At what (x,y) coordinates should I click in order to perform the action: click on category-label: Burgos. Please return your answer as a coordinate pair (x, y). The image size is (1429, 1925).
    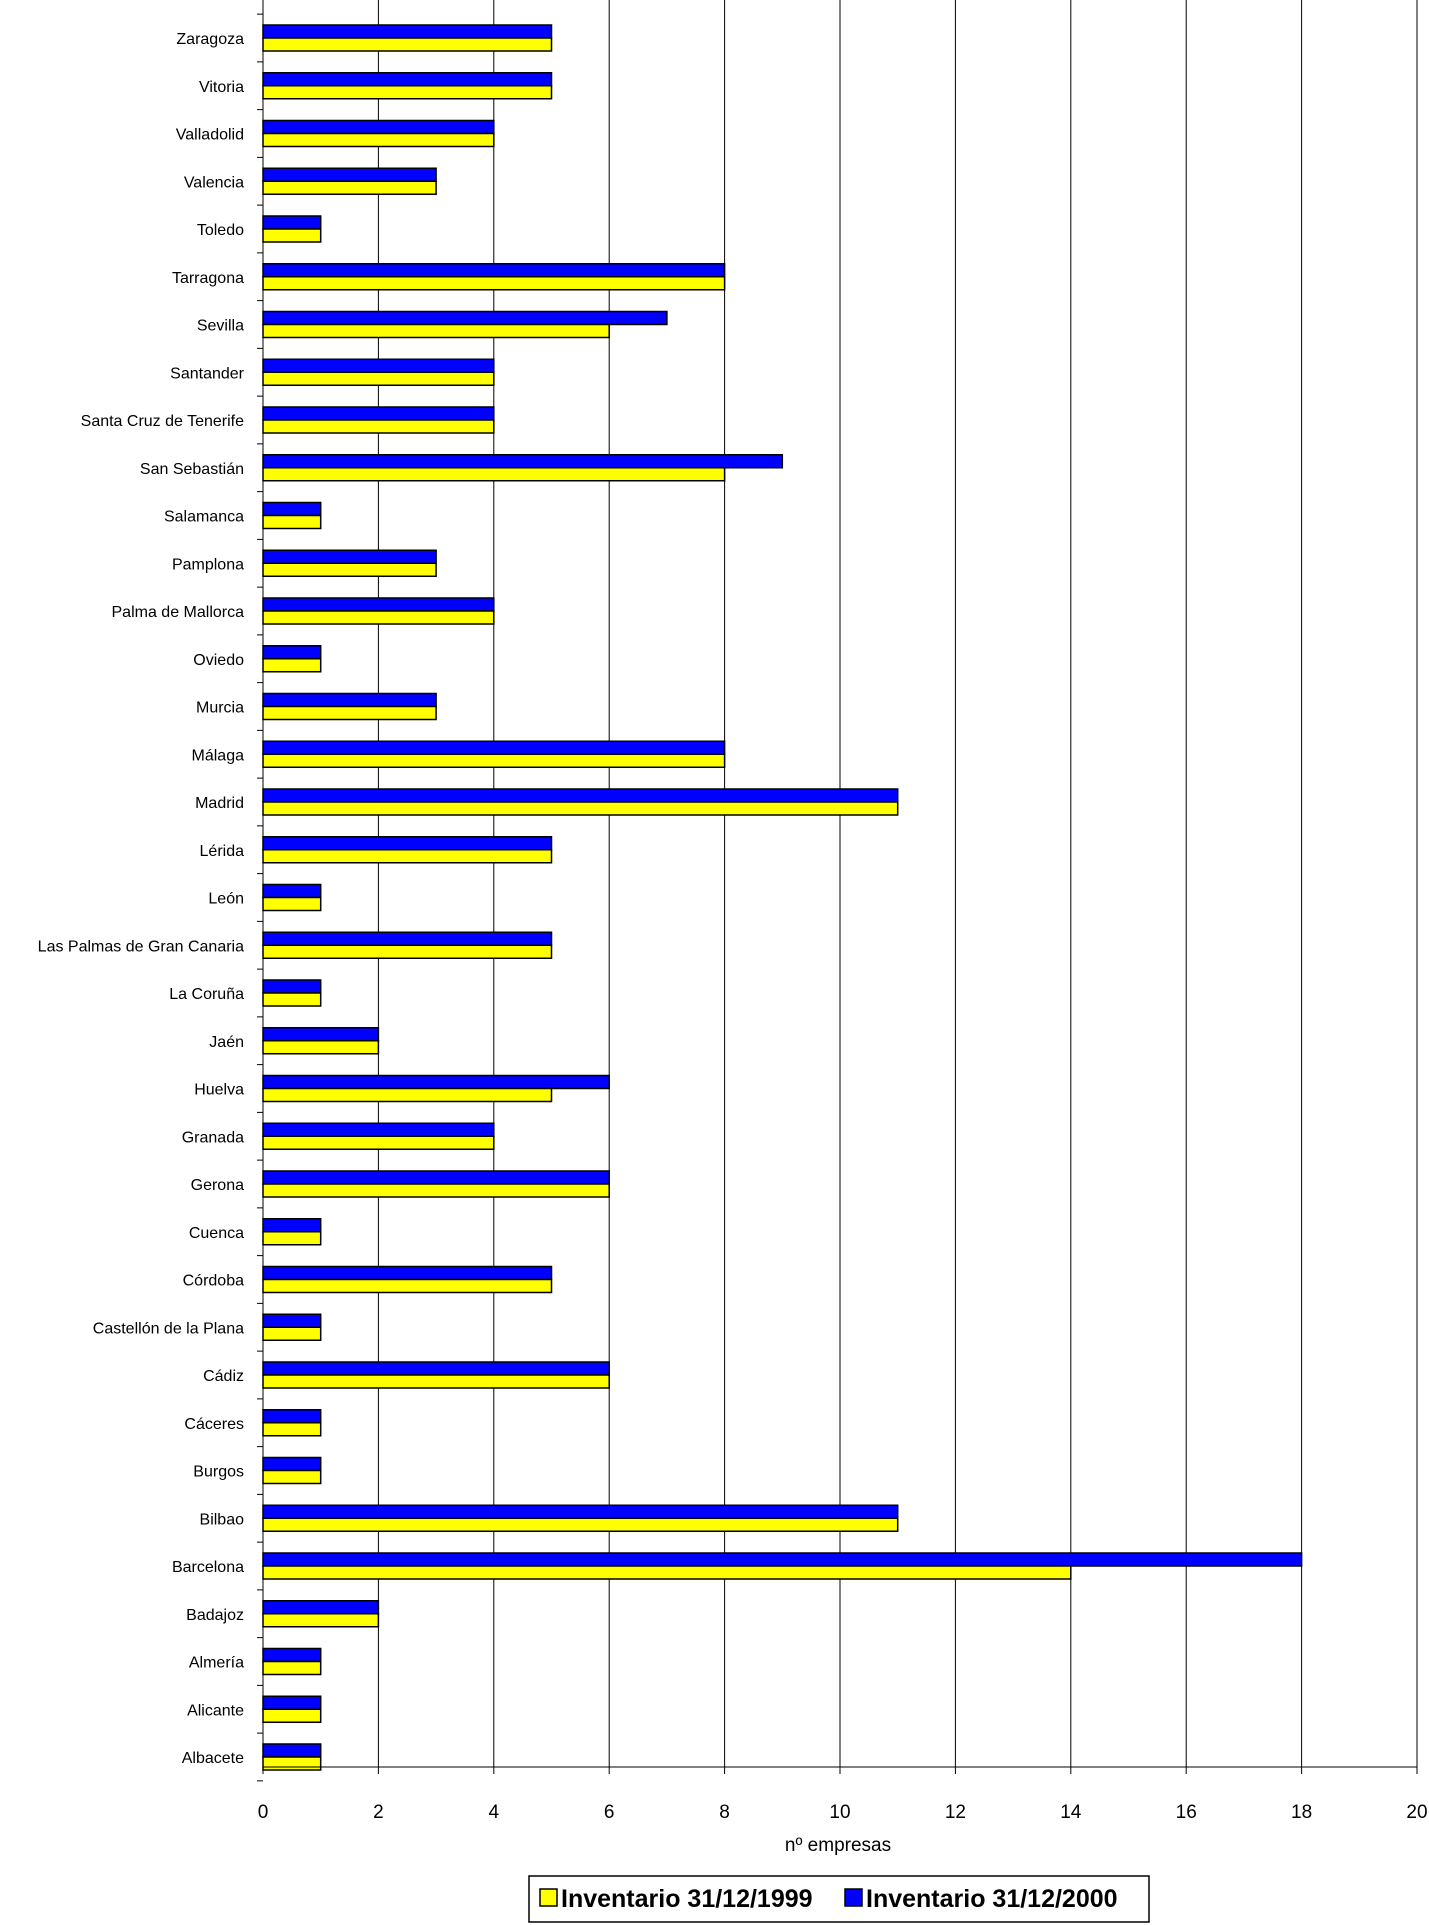
    Looking at the image, I should click on (218, 1472).